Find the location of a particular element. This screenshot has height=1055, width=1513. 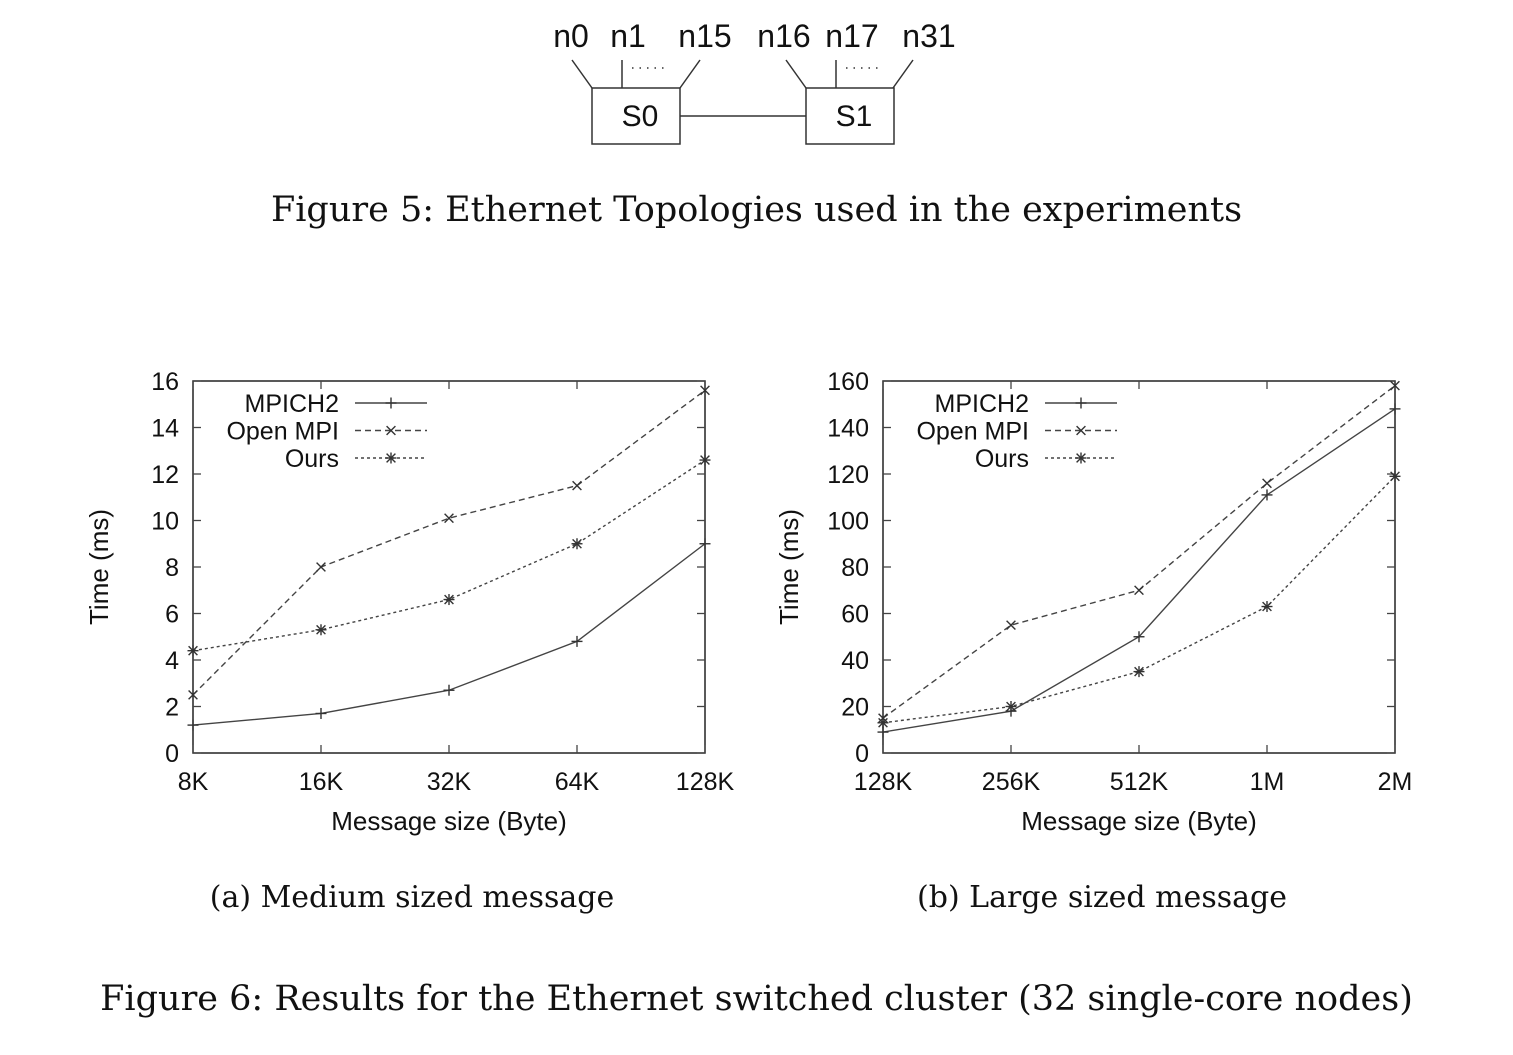

y-tick-label: 16 is located at coordinates (165, 382).